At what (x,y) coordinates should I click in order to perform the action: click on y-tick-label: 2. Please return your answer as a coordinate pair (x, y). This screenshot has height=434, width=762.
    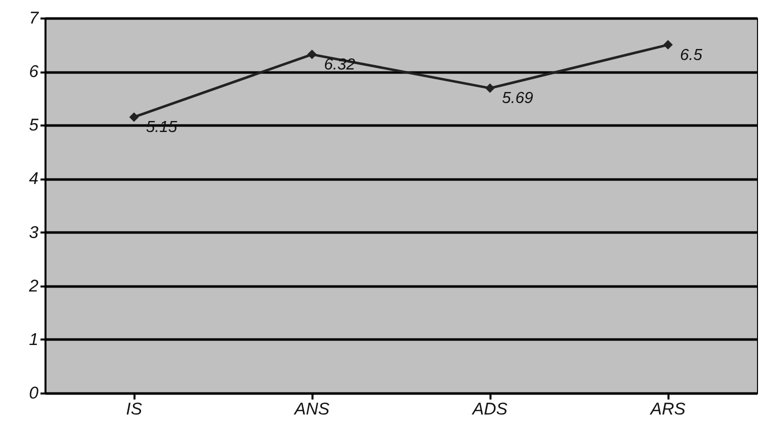
    Looking at the image, I should click on (34, 286).